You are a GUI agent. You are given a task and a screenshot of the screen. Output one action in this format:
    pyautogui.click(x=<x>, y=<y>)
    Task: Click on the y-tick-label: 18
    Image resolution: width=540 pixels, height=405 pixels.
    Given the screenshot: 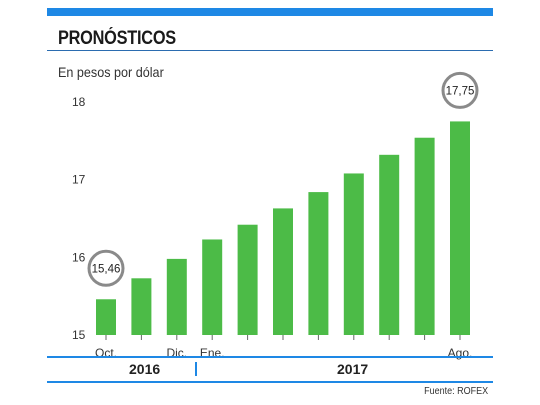 What is the action you would take?
    pyautogui.click(x=79, y=102)
    